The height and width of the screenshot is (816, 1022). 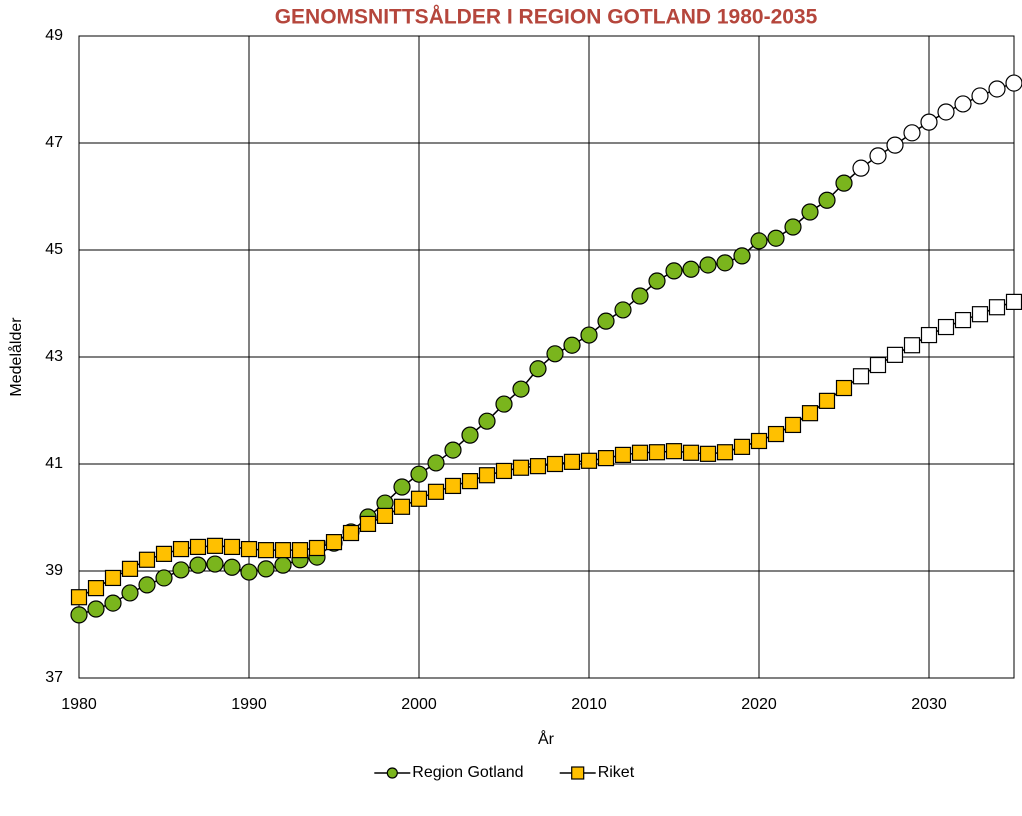 What do you see at coordinates (54, 677) in the screenshot?
I see `y-tick-label: 37` at bounding box center [54, 677].